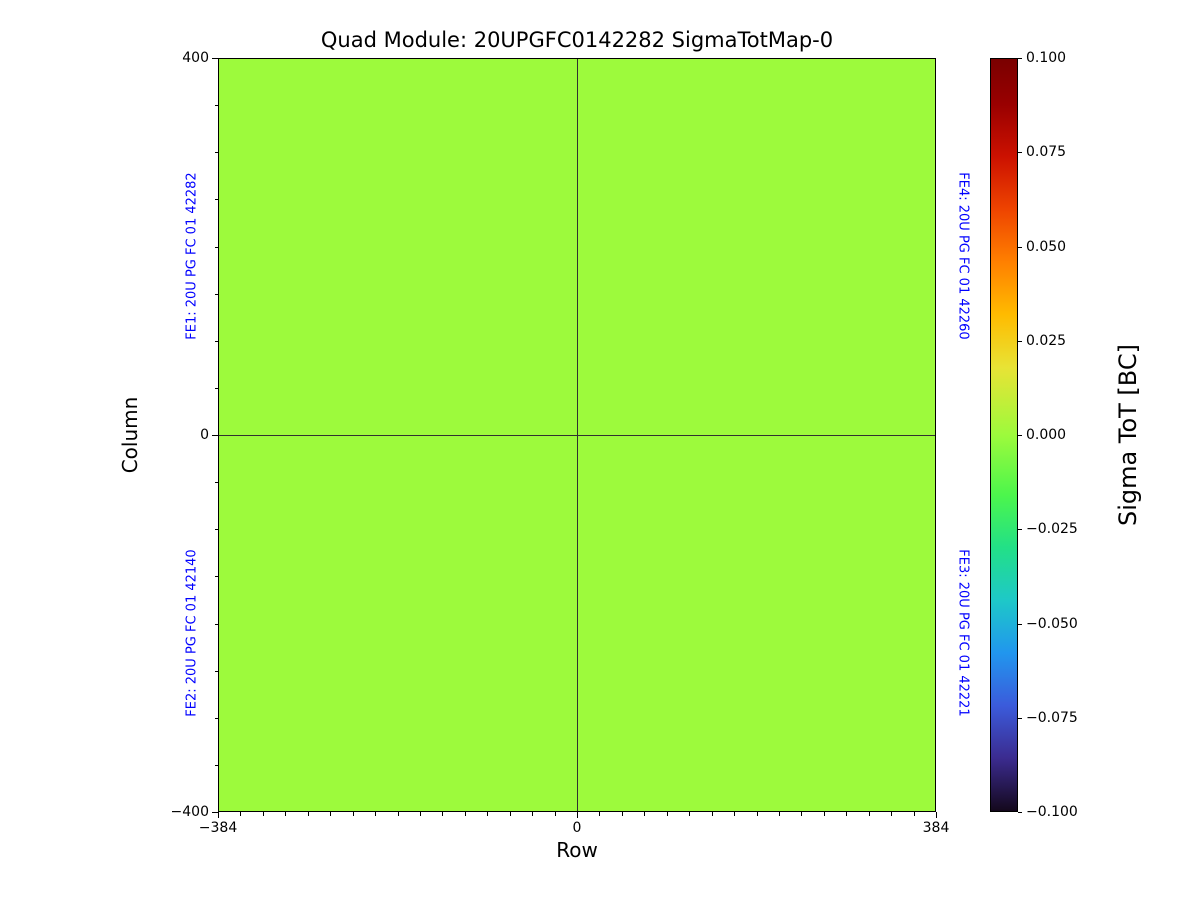 The height and width of the screenshot is (900, 1200). What do you see at coordinates (192, 633) in the screenshot?
I see `fe2-label: FE2: 20U PG FC 01 42140` at bounding box center [192, 633].